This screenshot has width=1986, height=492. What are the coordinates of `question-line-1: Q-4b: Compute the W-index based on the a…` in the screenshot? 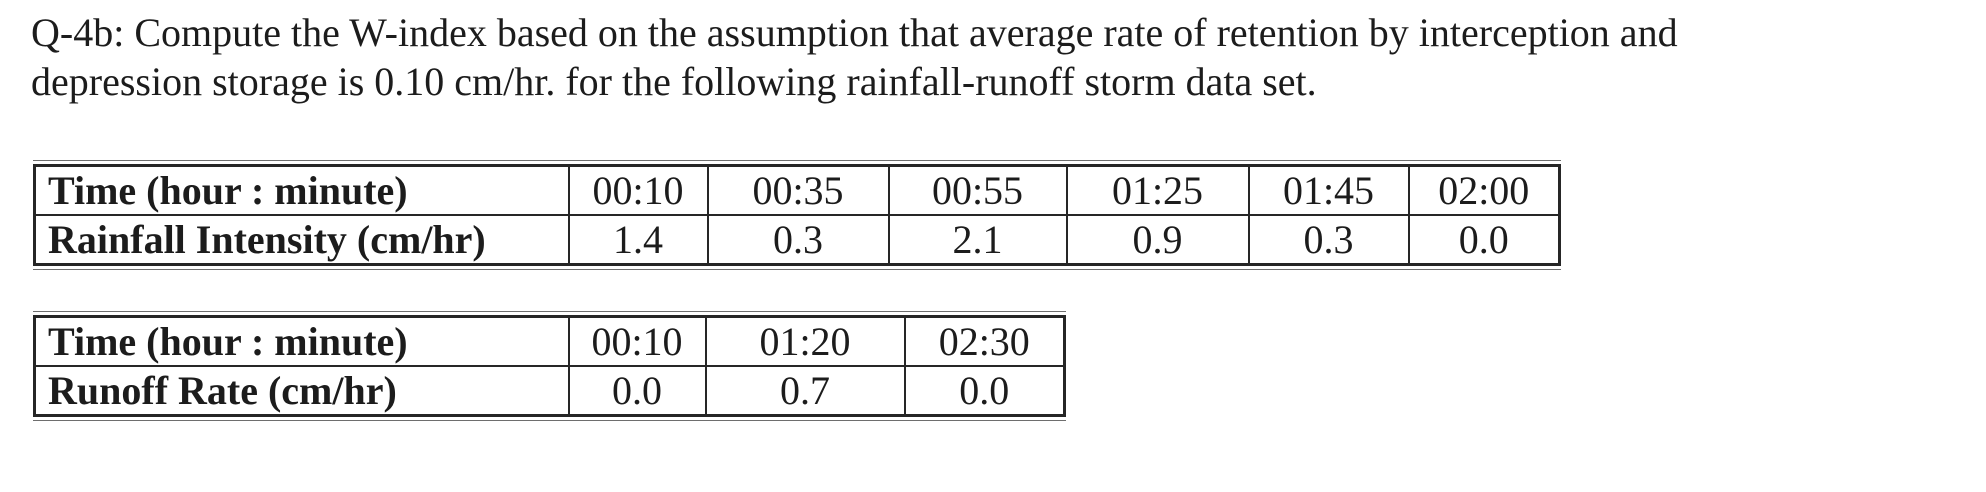 It's located at (854, 32).